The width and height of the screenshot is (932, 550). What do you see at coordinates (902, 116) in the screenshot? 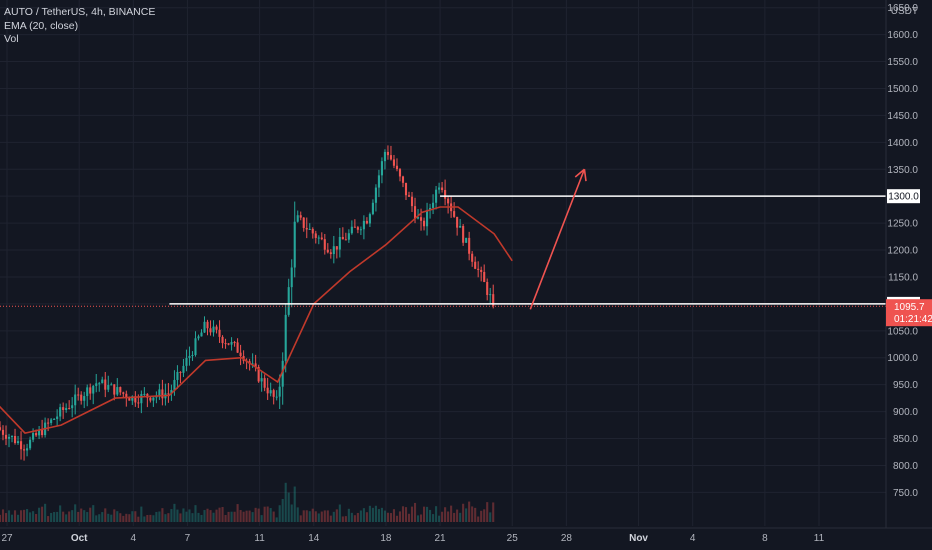
I see `price-tick-label: 1450.0` at bounding box center [902, 116].